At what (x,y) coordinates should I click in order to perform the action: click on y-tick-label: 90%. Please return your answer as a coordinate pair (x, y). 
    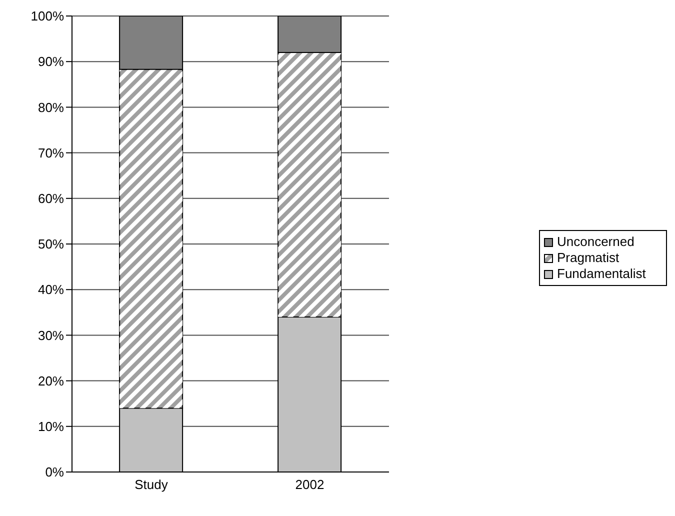
    Looking at the image, I should click on (51, 62).